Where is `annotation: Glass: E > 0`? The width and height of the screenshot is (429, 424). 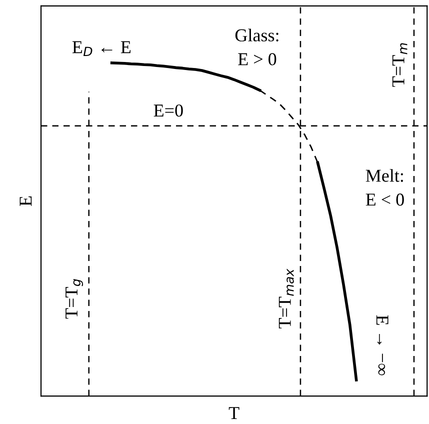 annotation: Glass: E > 0 is located at coordinates (256, 47).